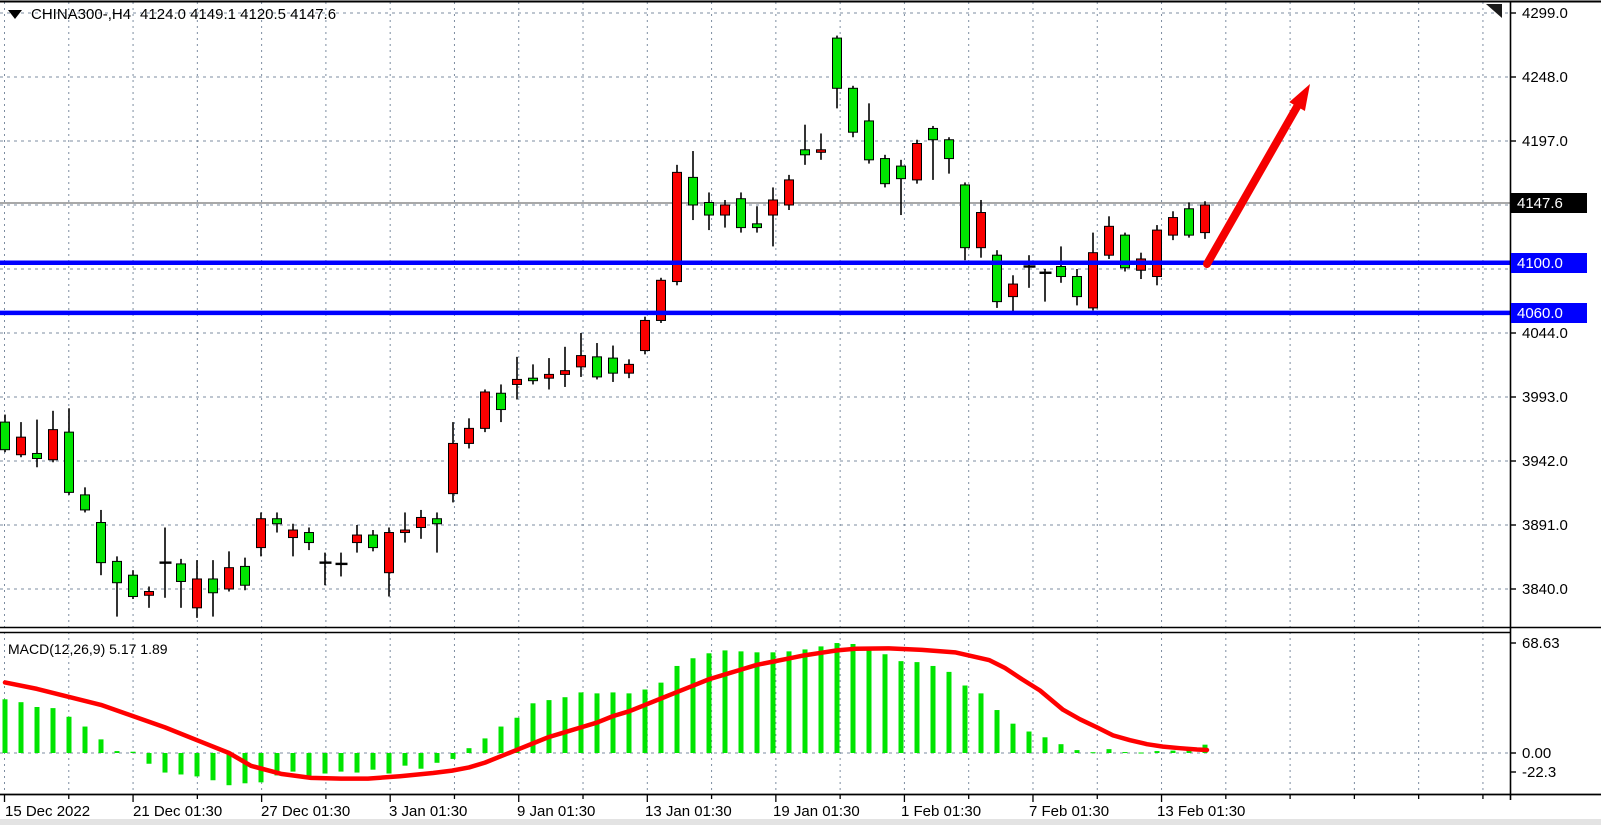 The image size is (1601, 825). Describe the element at coordinates (1540, 313) in the screenshot. I see `level-price-box-label: 4060.0` at that location.